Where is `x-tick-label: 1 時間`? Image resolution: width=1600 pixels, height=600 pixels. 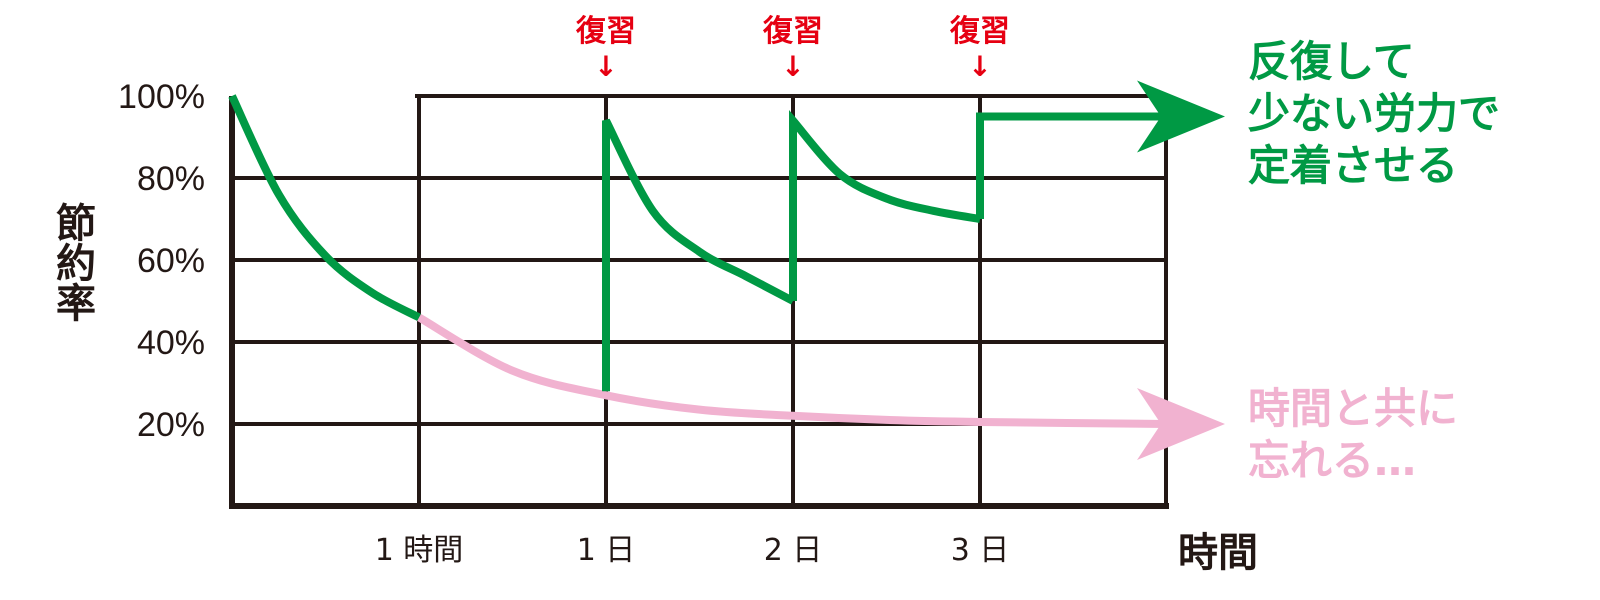 x-tick-label: 1 時間 is located at coordinates (419, 550).